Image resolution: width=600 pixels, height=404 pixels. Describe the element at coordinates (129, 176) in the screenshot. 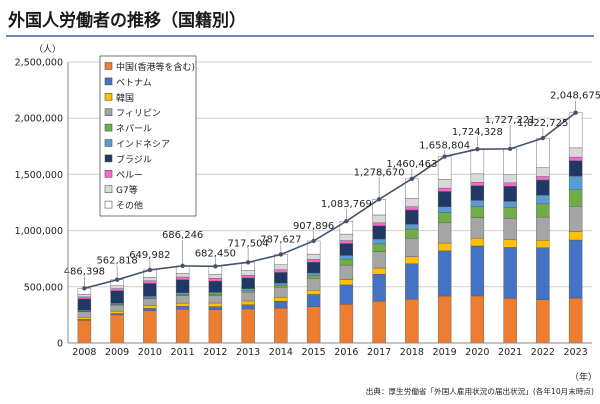

I see `legend-label: ペルー` at that location.